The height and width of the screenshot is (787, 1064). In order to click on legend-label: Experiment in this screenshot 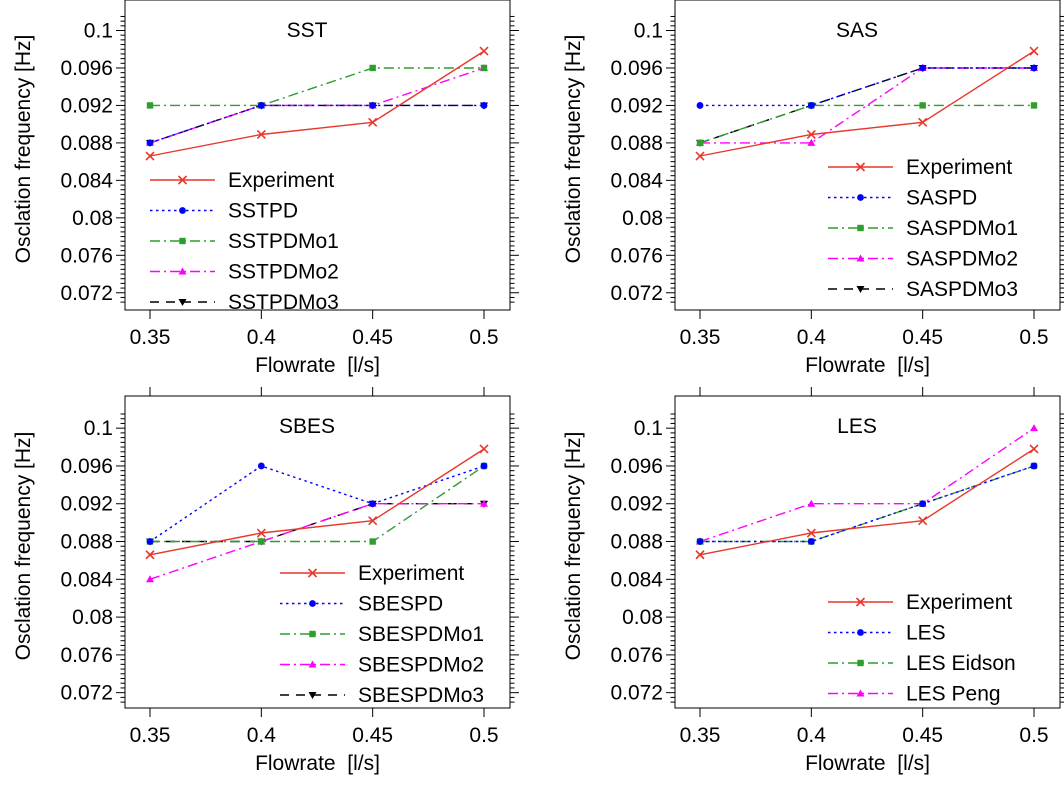, I will do `click(959, 167)`.